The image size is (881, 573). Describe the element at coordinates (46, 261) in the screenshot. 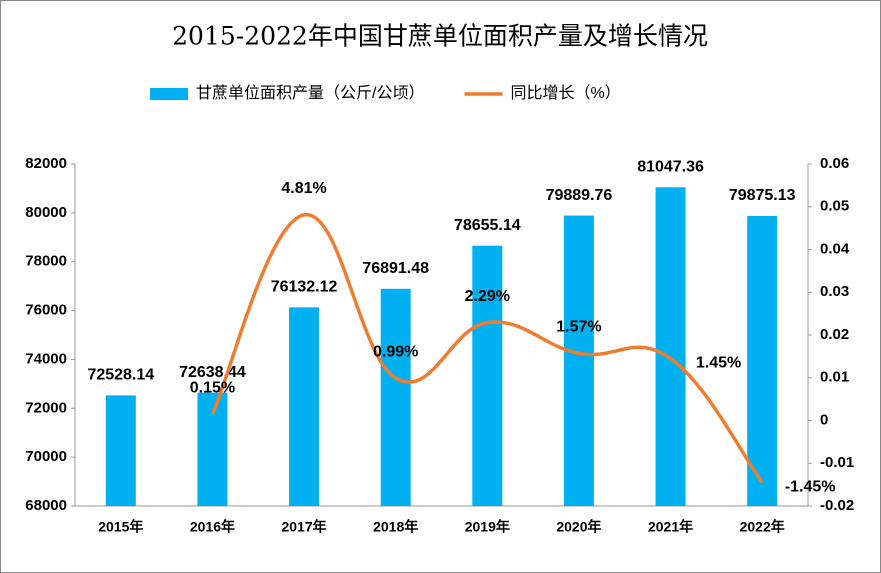

I see `y-tick-label: 78000` at that location.